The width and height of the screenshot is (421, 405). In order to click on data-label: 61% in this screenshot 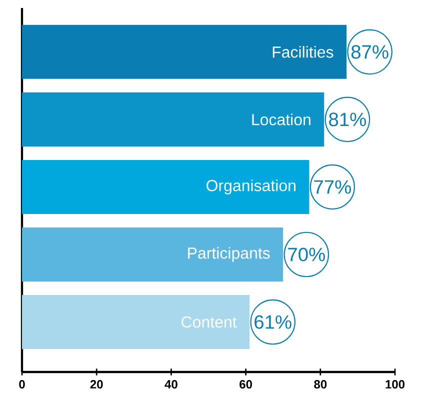, I will do `click(273, 322)`.